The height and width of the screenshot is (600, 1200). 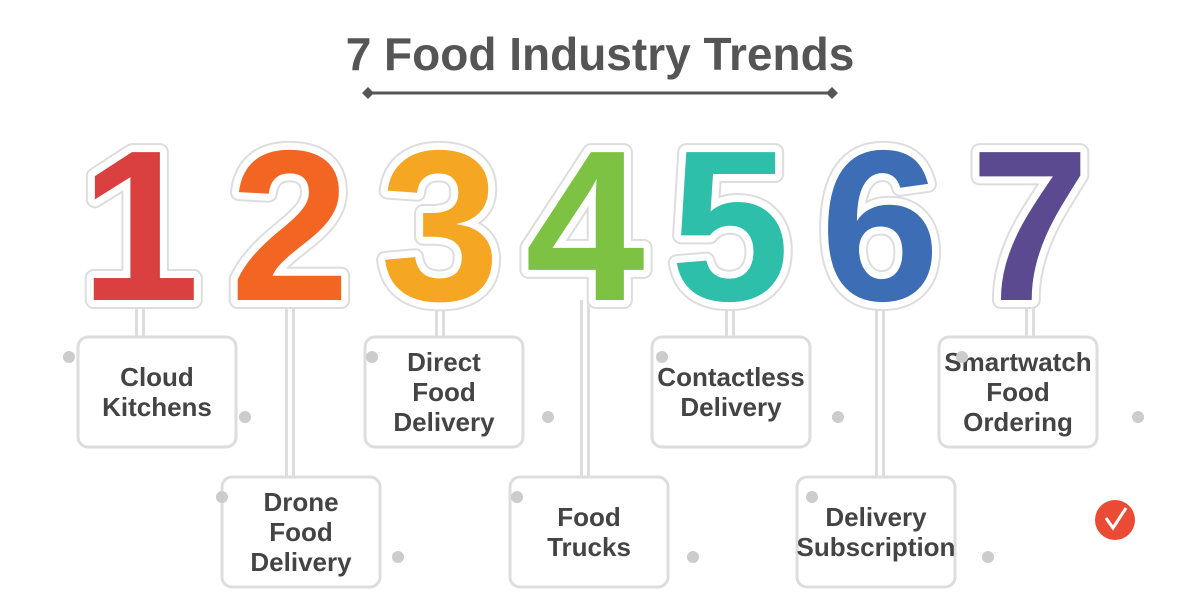 I want to click on digit-outline: 7, so click(x=1030, y=225).